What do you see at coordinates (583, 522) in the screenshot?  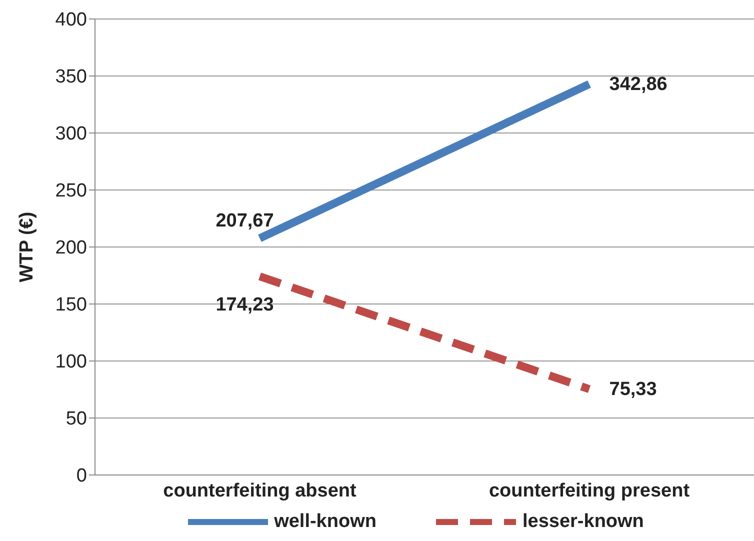 I see `legend-label: lesser-known` at bounding box center [583, 522].